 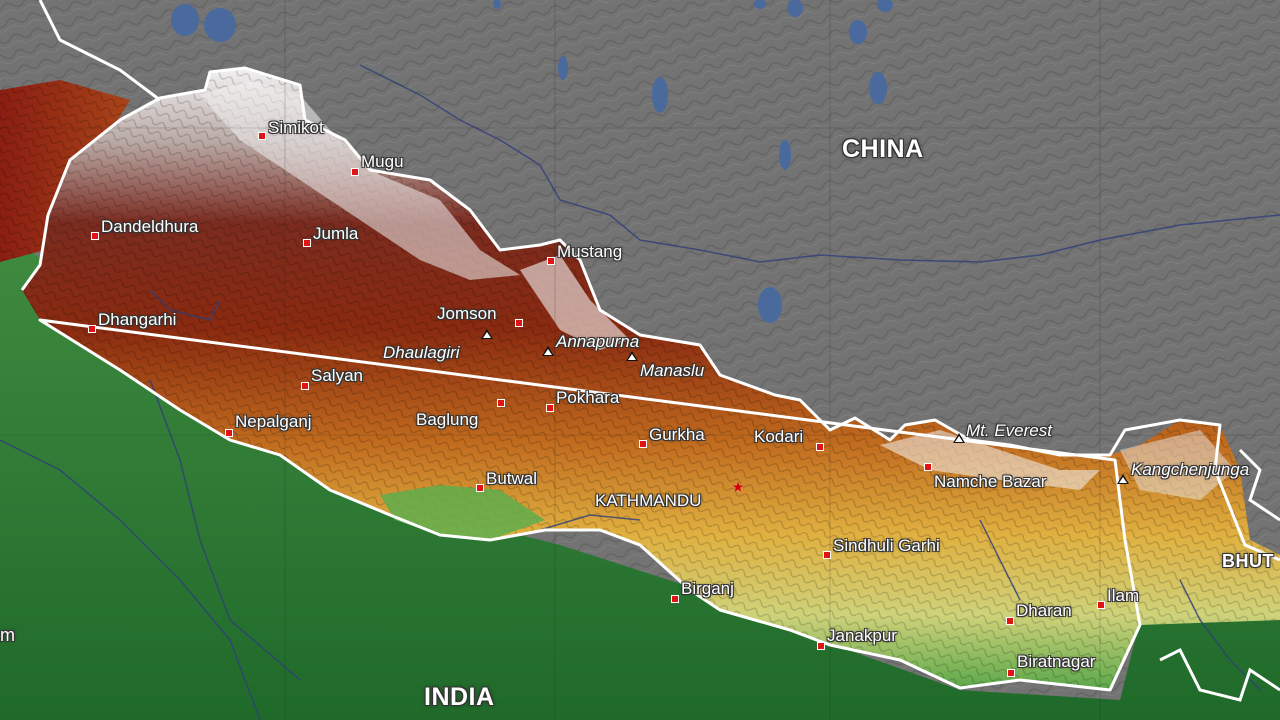 What do you see at coordinates (501, 403) in the screenshot?
I see `city-marker-baglung` at bounding box center [501, 403].